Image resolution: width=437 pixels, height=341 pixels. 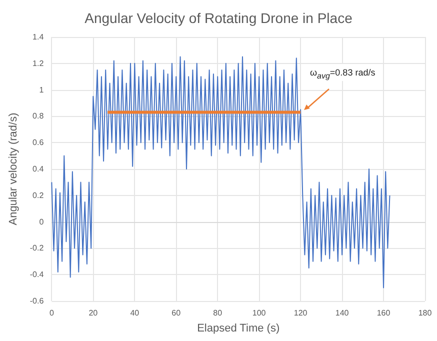 I want to click on y-tick-label: -0.6, so click(x=37, y=301).